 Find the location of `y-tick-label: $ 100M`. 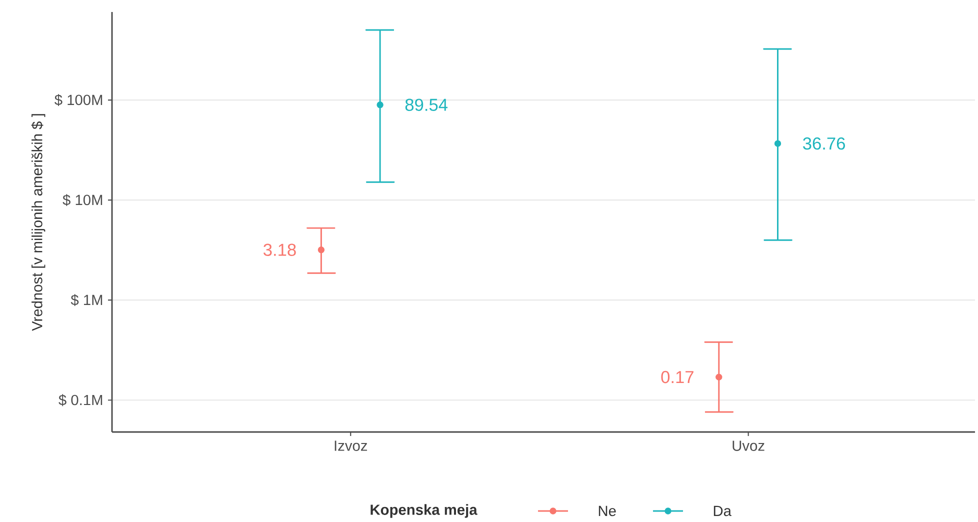

y-tick-label: $ 100M is located at coordinates (78, 100).